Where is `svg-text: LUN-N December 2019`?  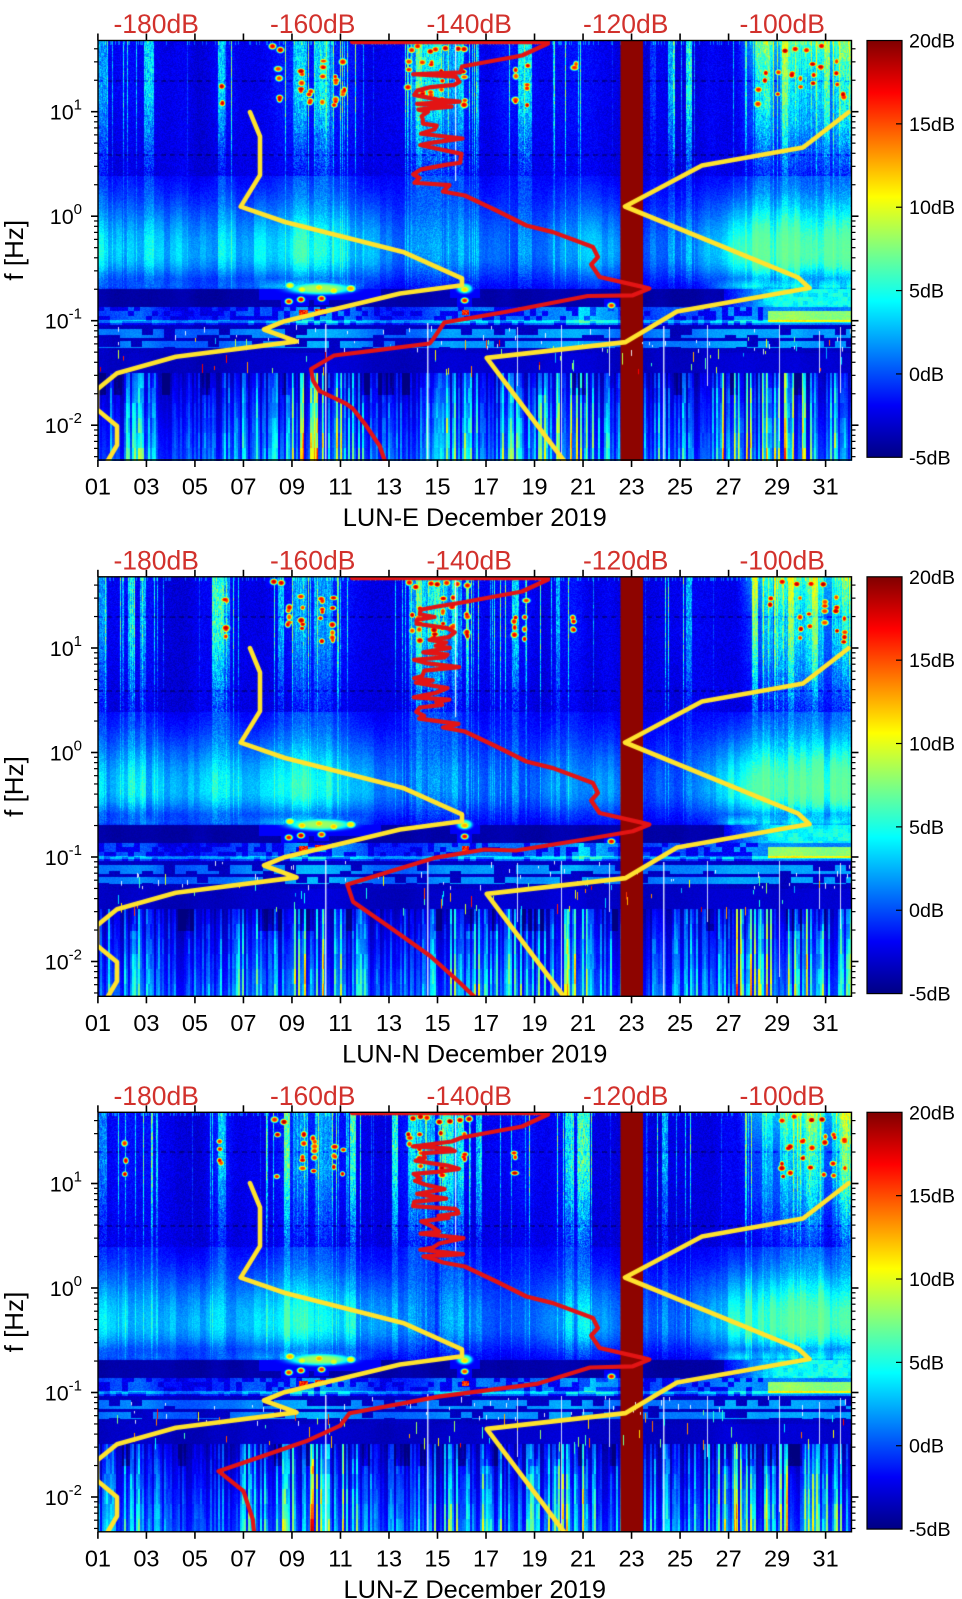 svg-text: LUN-N December 2019 is located at coordinates (474, 1054).